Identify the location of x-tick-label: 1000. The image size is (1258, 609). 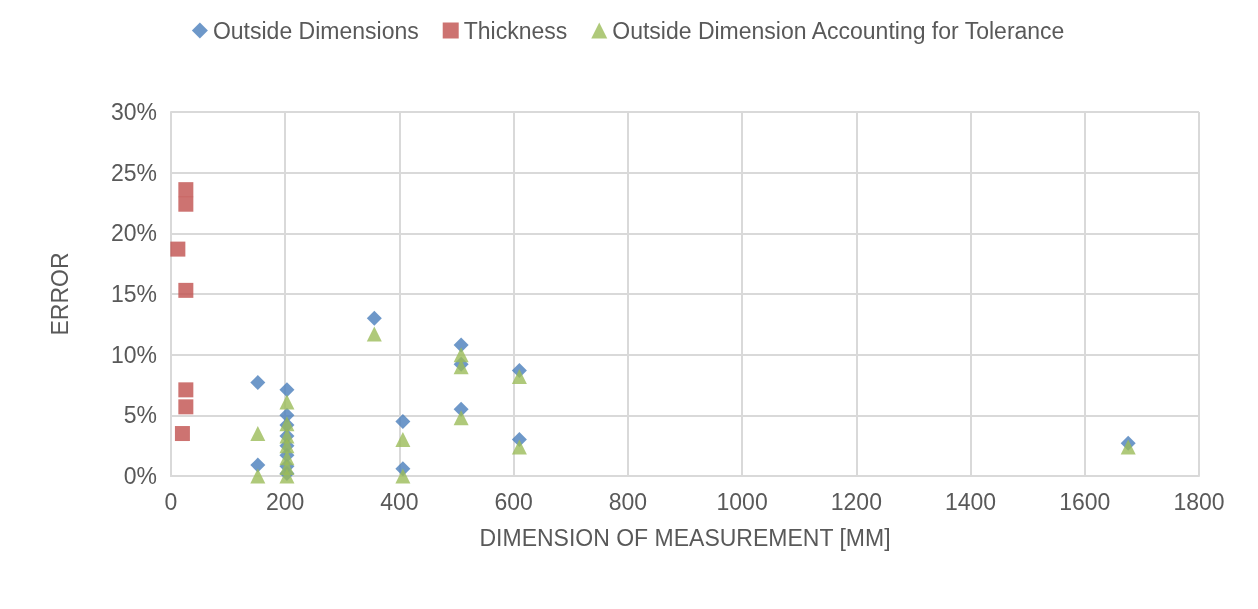
(742, 501).